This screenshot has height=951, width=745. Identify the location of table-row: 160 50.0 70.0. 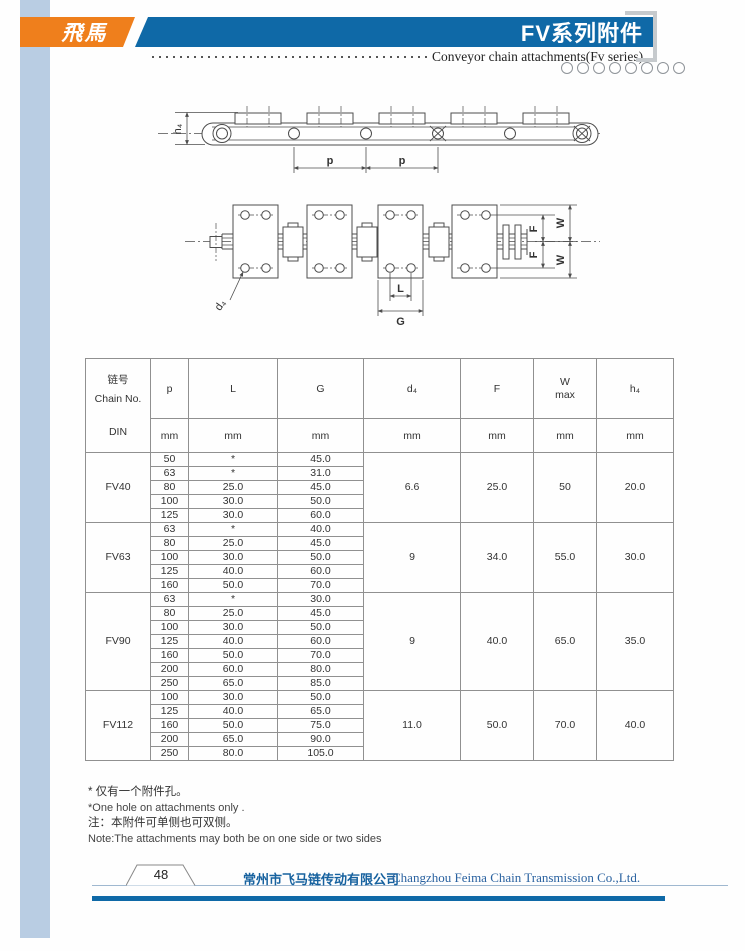
(380, 585).